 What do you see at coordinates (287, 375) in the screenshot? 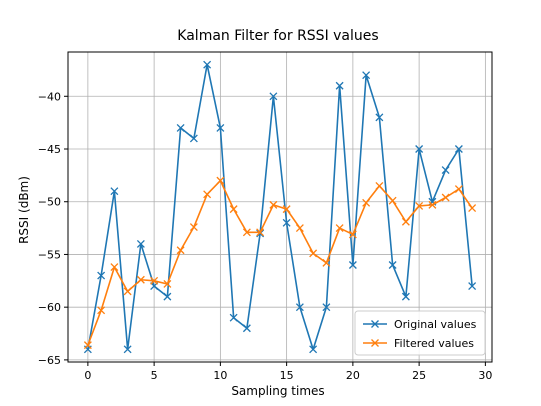
I see `x-tick-label: 15` at bounding box center [287, 375].